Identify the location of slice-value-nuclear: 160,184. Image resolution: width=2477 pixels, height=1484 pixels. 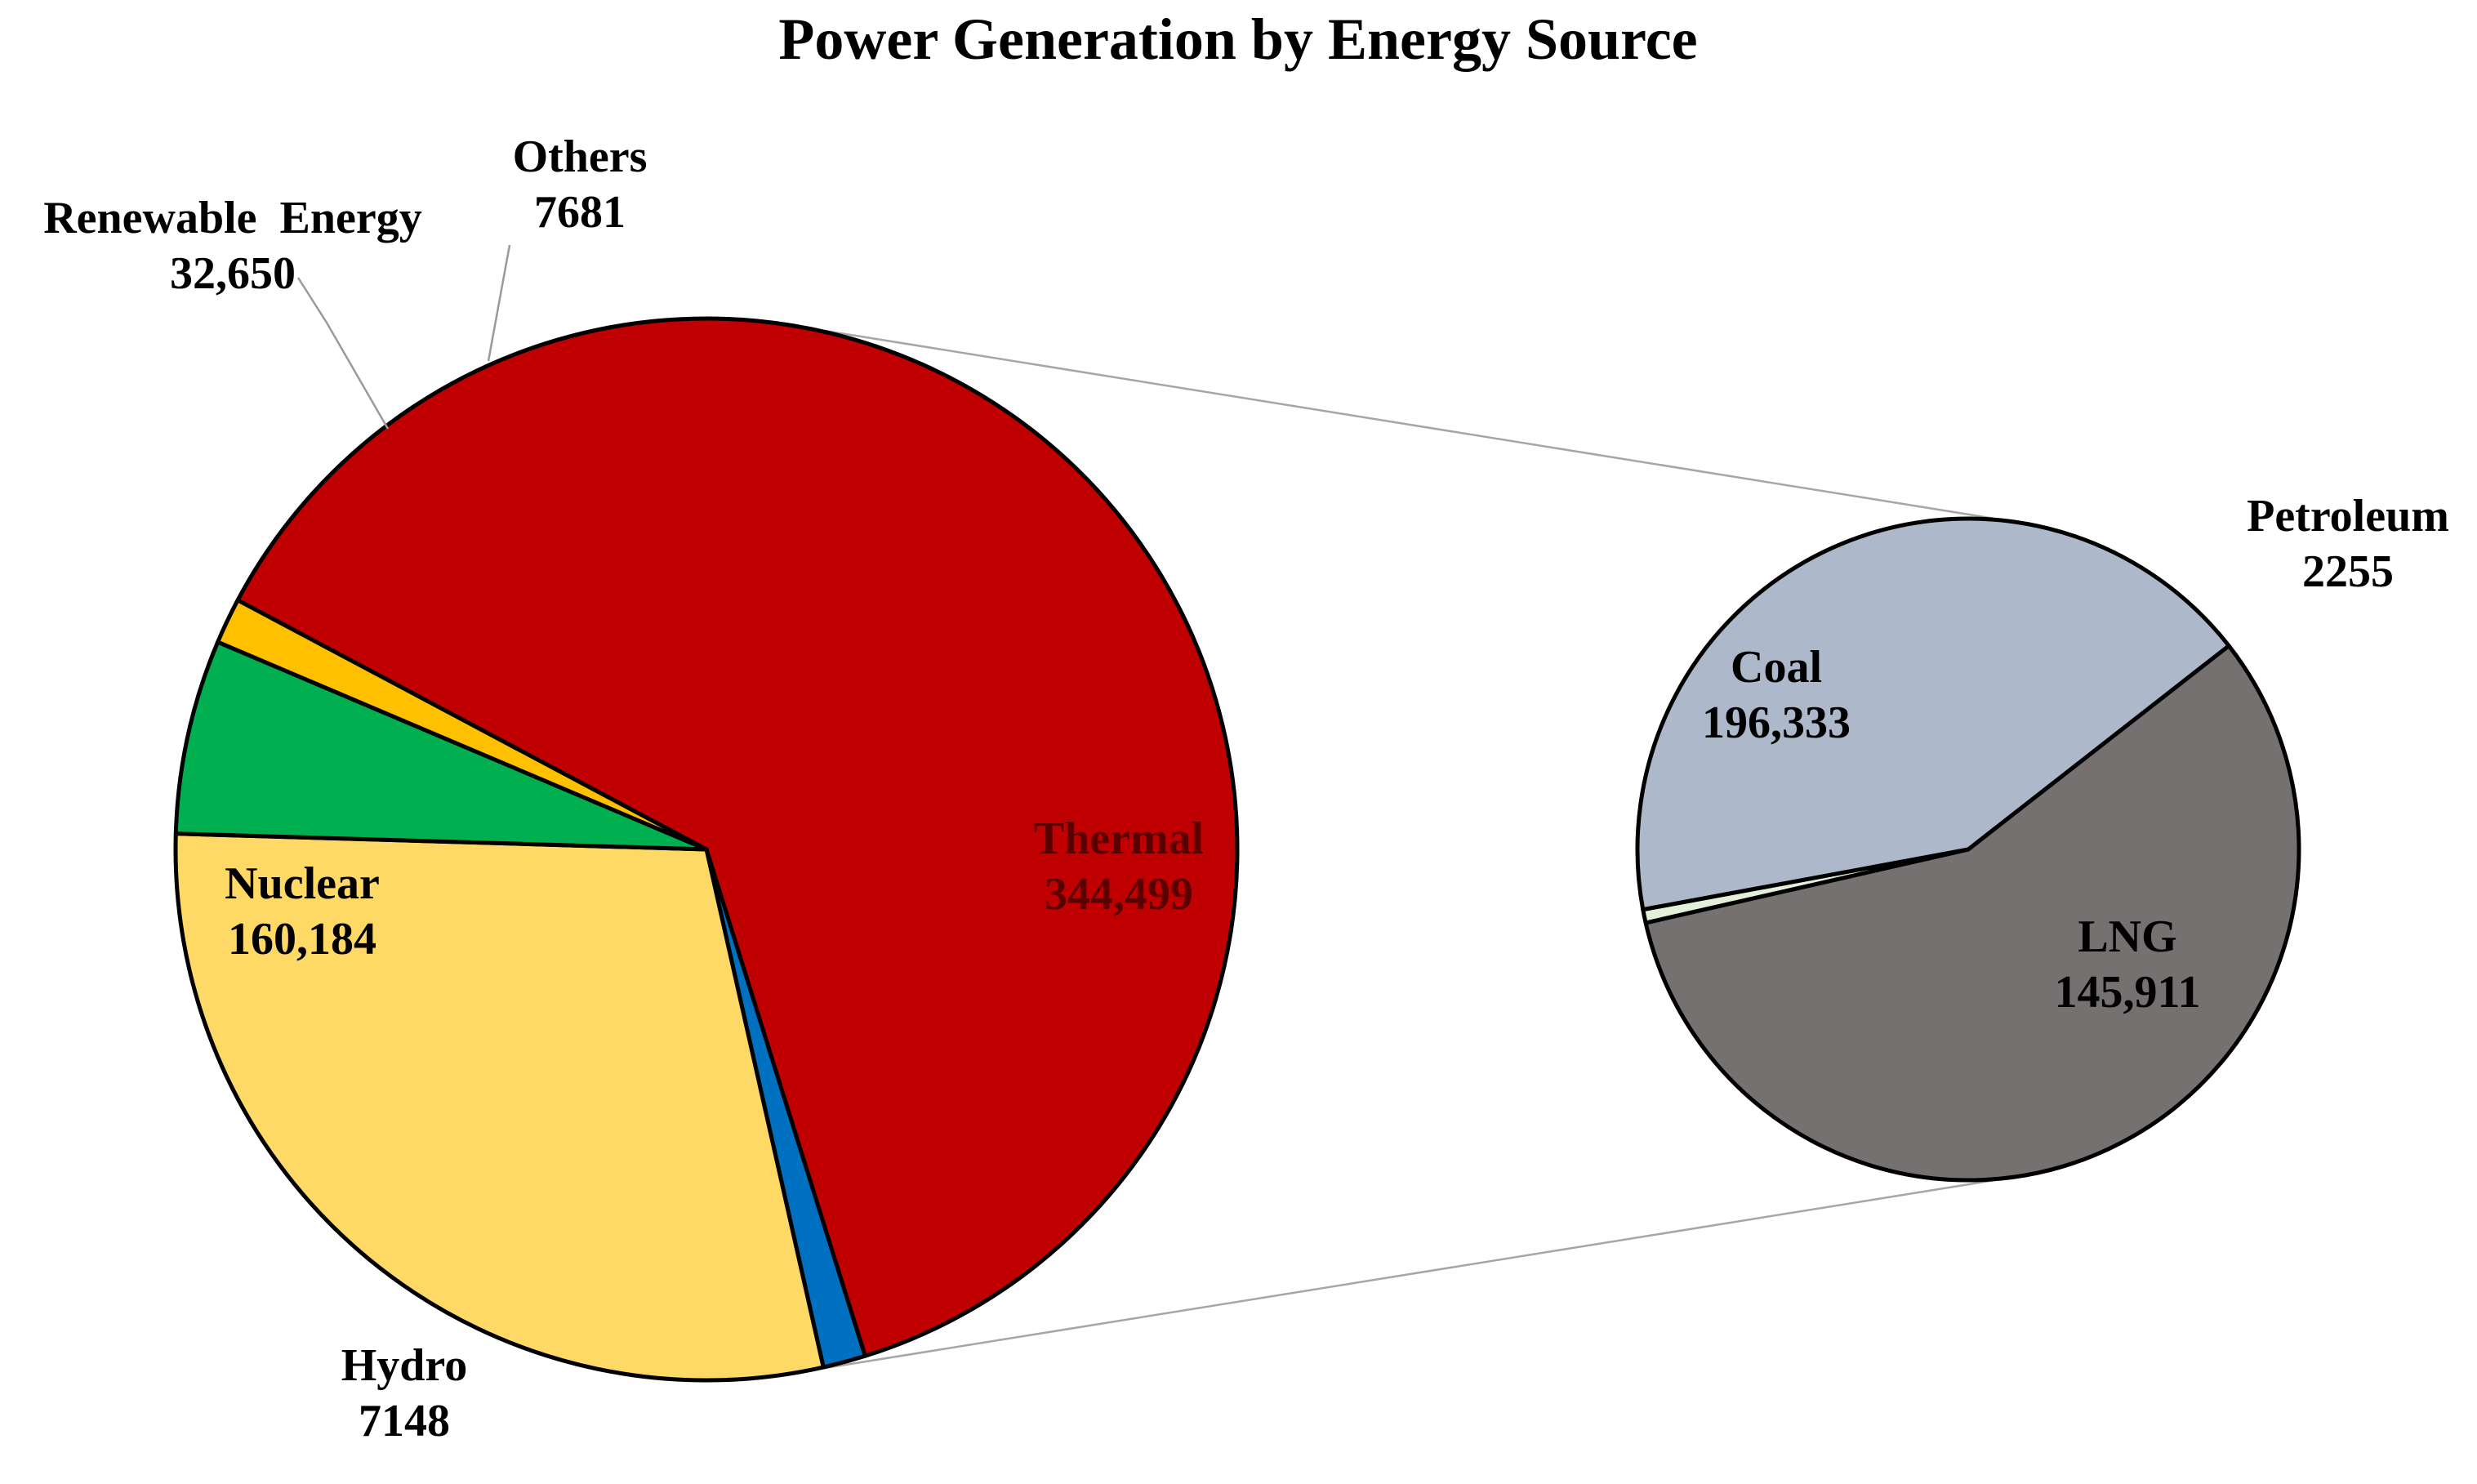
(302, 939).